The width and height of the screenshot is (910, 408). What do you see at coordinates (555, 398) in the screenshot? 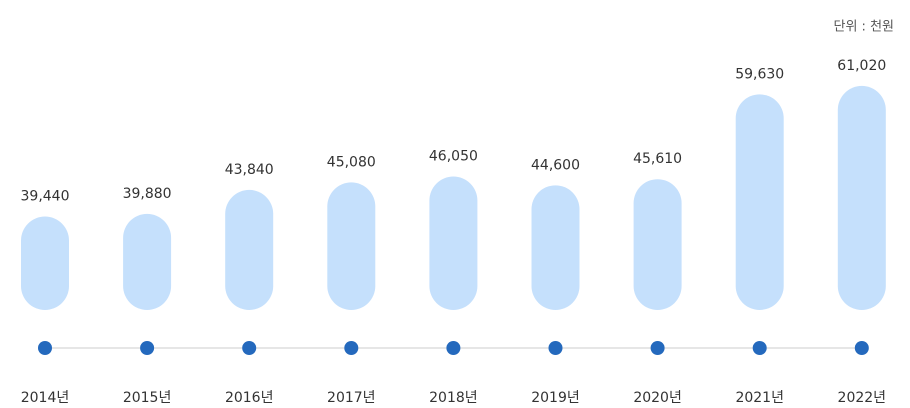
I see `x-tick-label: 2019년` at bounding box center [555, 398].